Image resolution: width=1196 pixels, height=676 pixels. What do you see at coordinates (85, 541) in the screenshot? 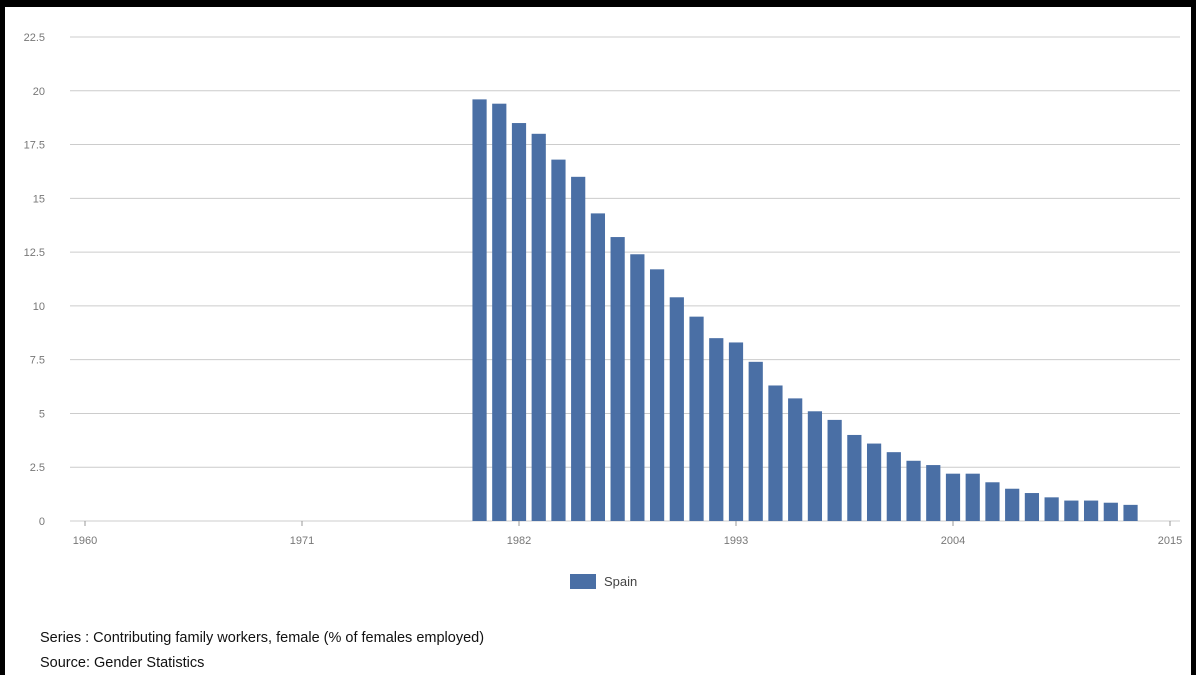
I see `x-tick-label: 1960` at bounding box center [85, 541].